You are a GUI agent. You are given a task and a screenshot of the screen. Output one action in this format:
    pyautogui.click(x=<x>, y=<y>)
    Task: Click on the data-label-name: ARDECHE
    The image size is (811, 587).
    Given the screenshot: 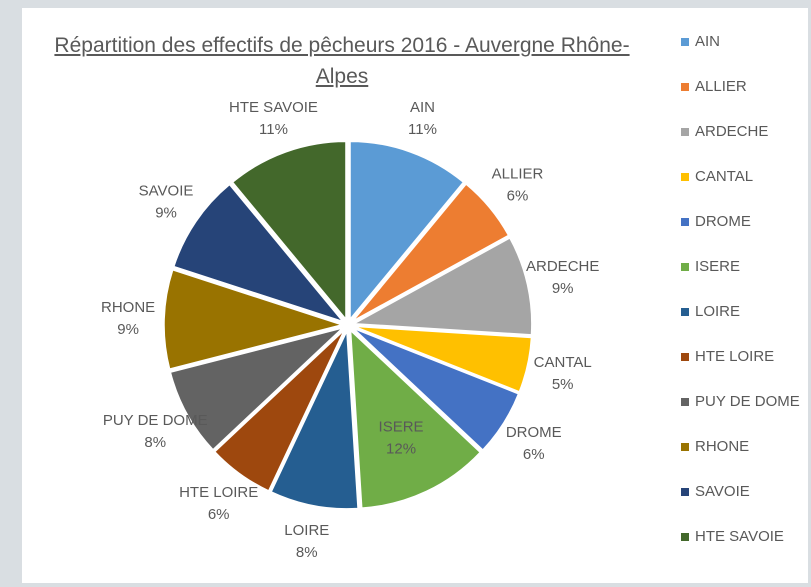 What is the action you would take?
    pyautogui.click(x=562, y=266)
    